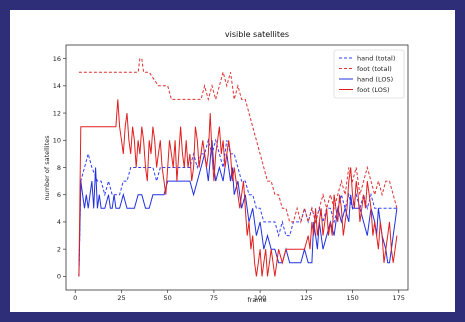 This screenshot has width=465, height=322. What do you see at coordinates (399, 298) in the screenshot?
I see `x-tick-label: 175` at bounding box center [399, 298].